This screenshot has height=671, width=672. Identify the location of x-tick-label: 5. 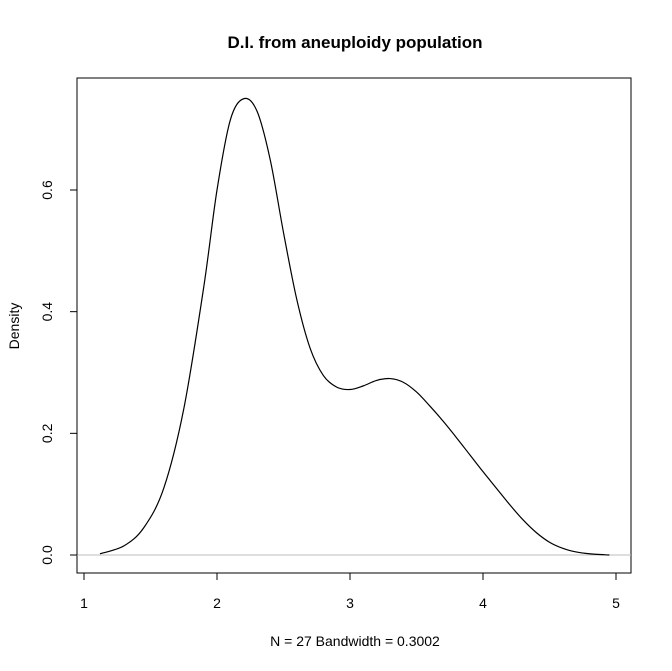
(616, 603).